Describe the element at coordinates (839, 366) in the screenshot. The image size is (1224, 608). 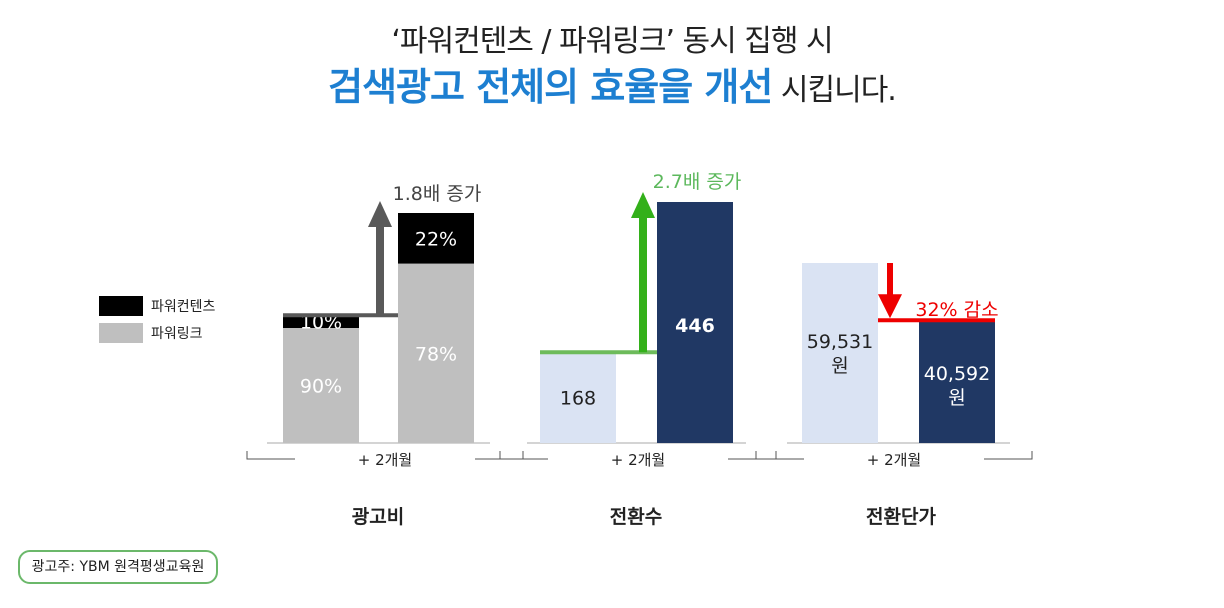
I see `chart3-unit-label-0: 원` at that location.